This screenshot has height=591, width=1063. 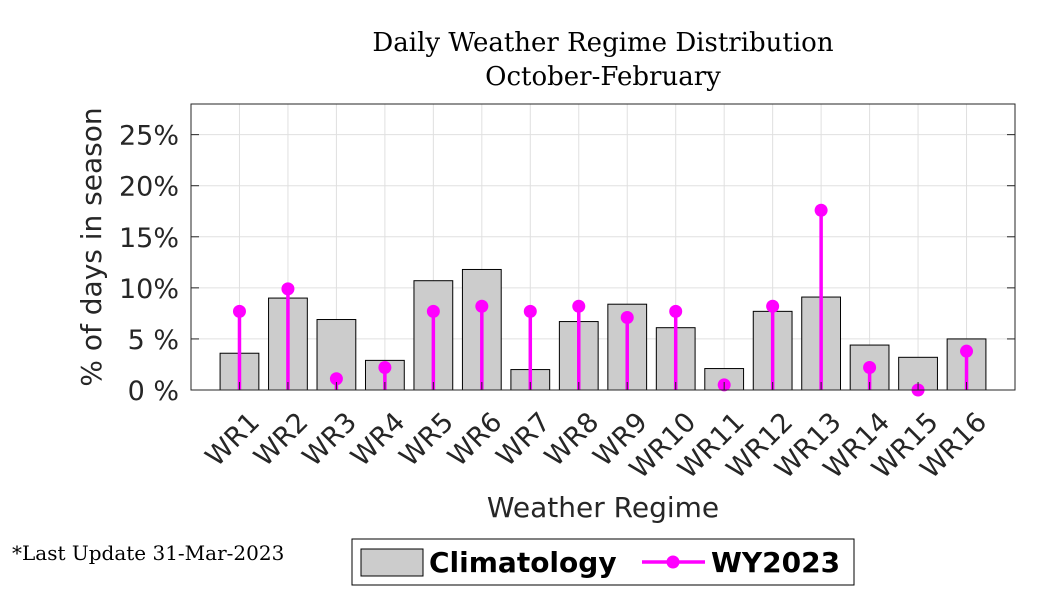 What do you see at coordinates (627, 350) in the screenshot?
I see `stem-wr9` at bounding box center [627, 350].